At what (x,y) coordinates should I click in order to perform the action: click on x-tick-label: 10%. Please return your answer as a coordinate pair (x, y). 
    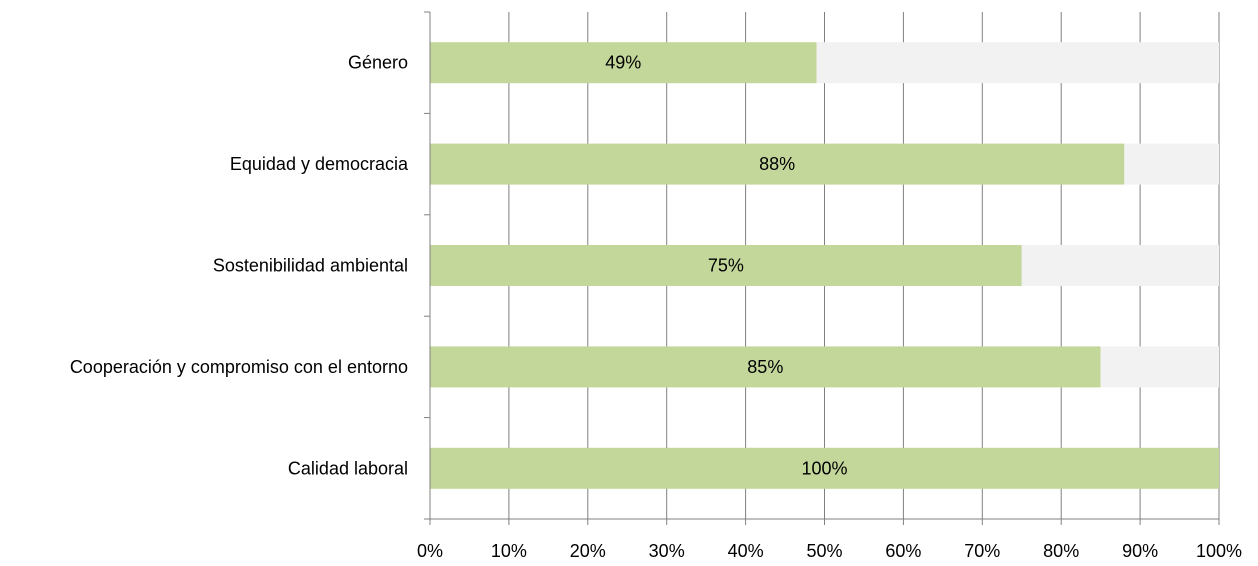
    Looking at the image, I should click on (509, 551).